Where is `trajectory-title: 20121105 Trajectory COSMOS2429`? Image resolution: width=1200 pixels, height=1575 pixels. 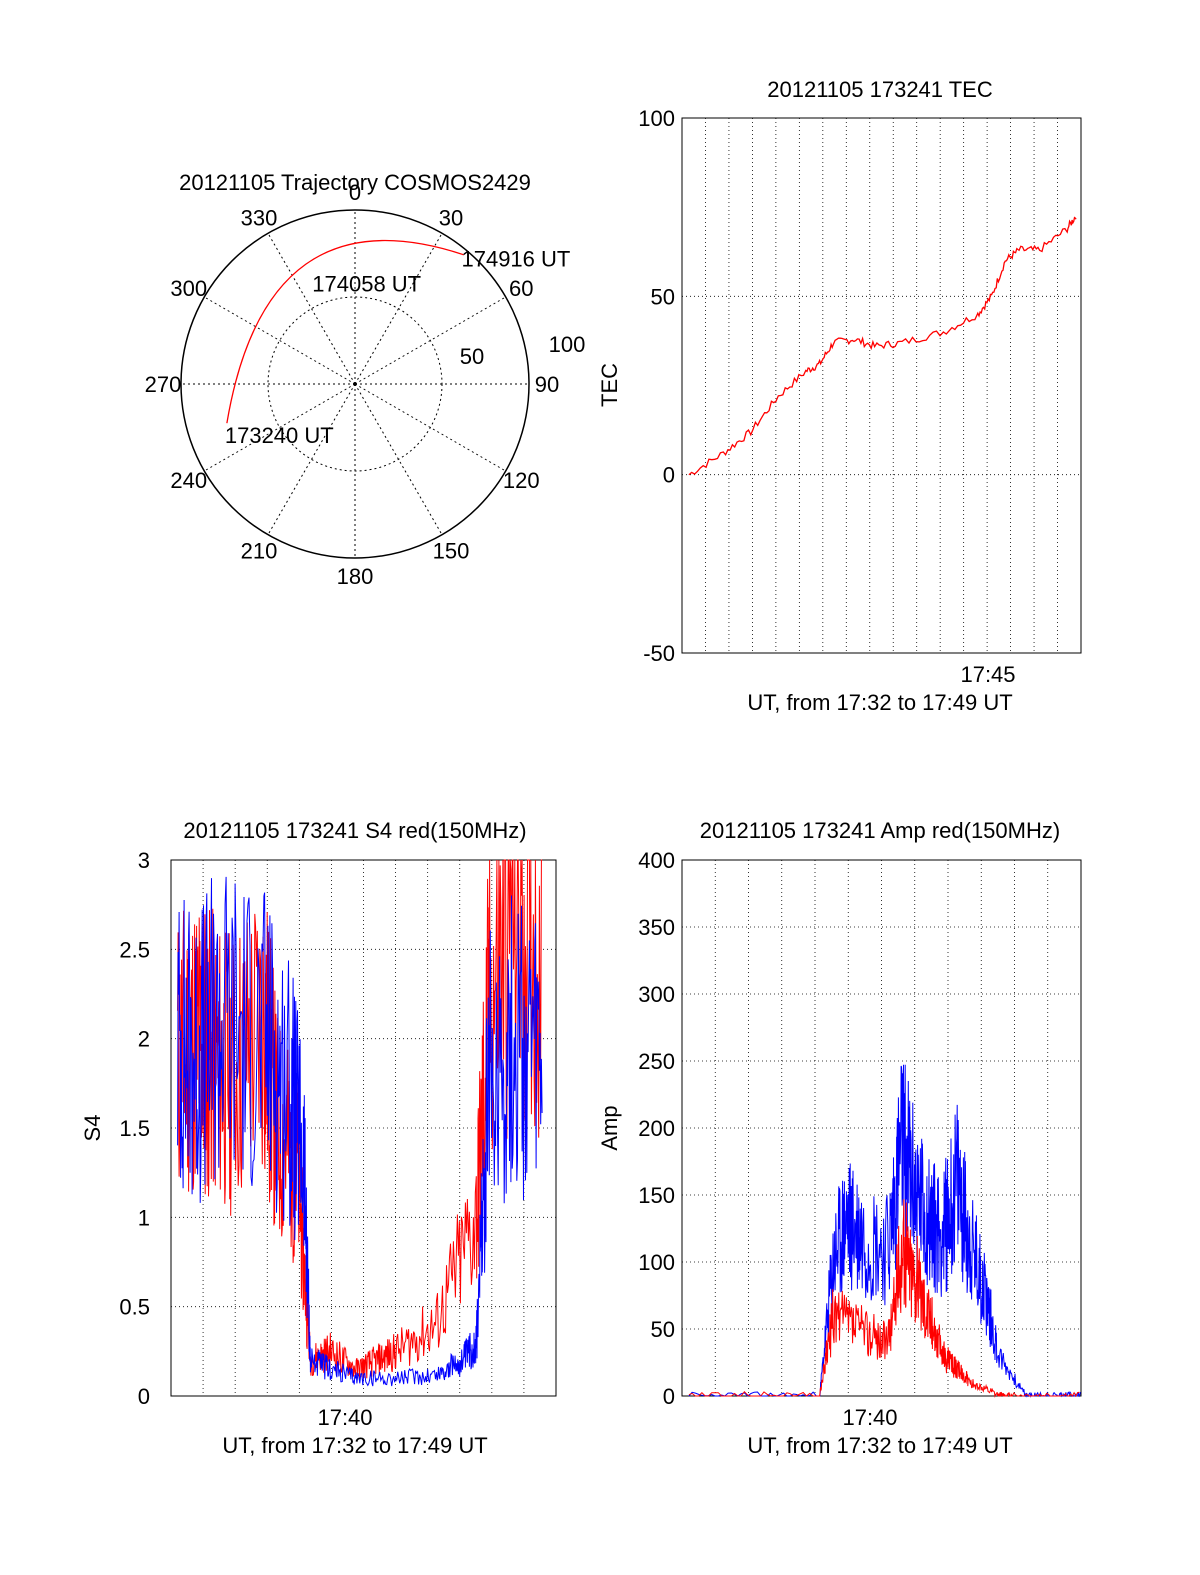 trajectory-title: 20121105 Trajectory COSMOS2429 is located at coordinates (355, 182).